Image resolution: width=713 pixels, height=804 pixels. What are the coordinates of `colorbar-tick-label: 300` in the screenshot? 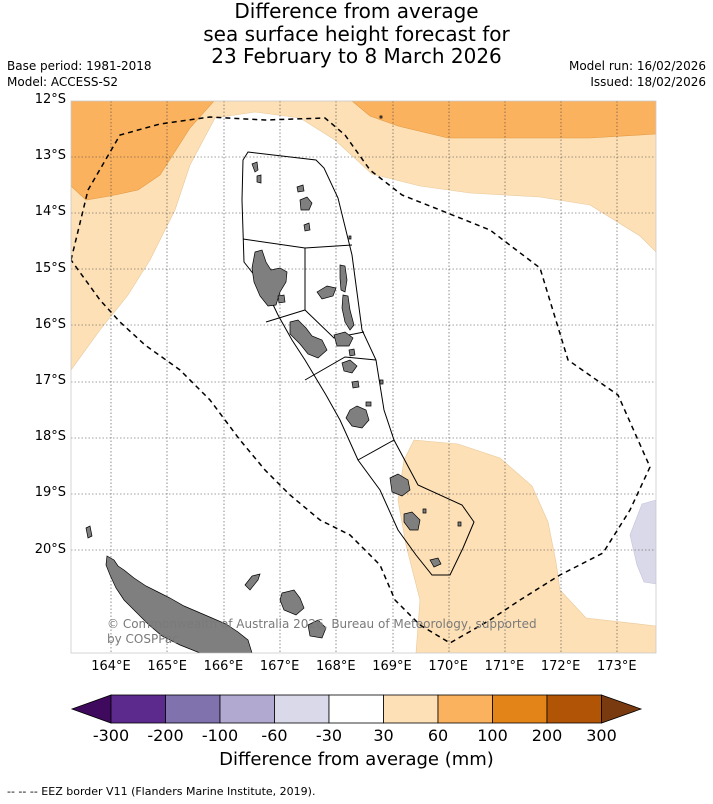 It's located at (601, 735).